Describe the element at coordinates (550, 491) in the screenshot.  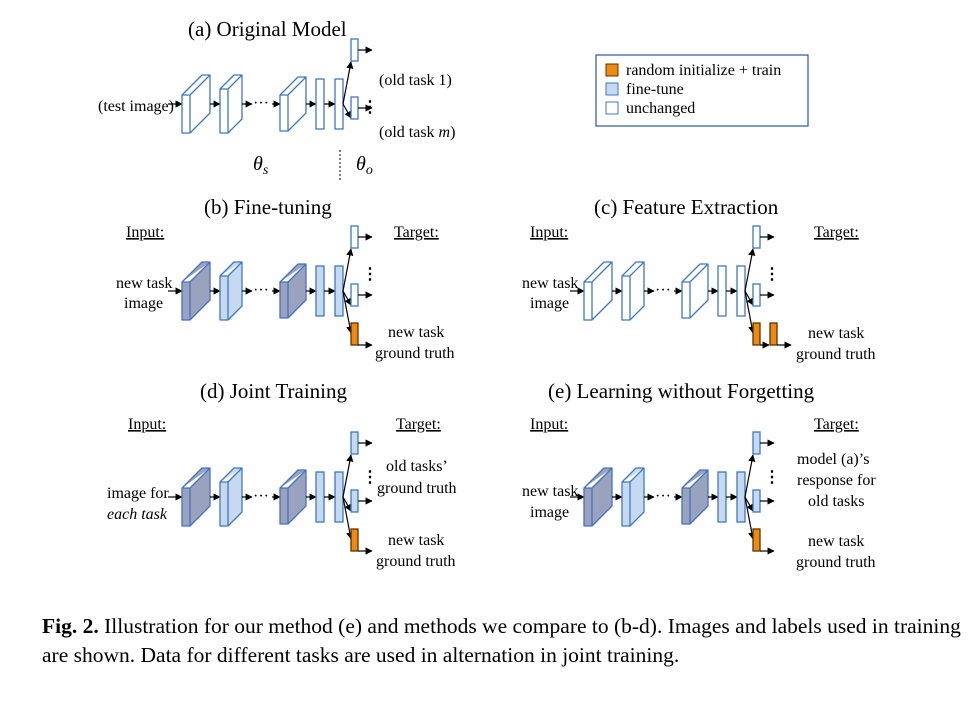
I see `panel-e-input-line1: new task` at that location.